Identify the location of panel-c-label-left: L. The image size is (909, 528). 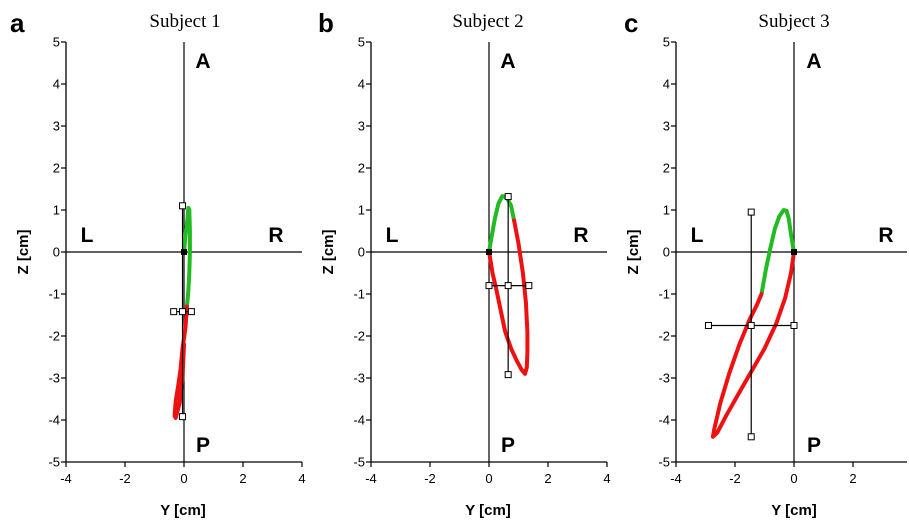
(697, 235).